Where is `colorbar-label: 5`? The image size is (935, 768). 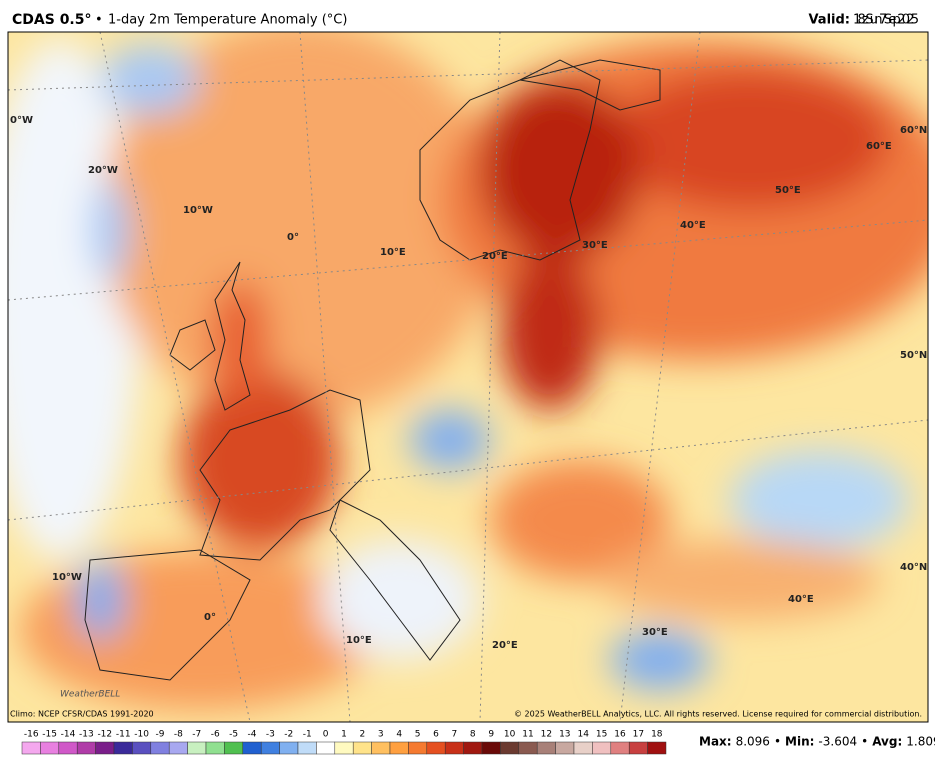
colorbar-label: 5 is located at coordinates (418, 735).